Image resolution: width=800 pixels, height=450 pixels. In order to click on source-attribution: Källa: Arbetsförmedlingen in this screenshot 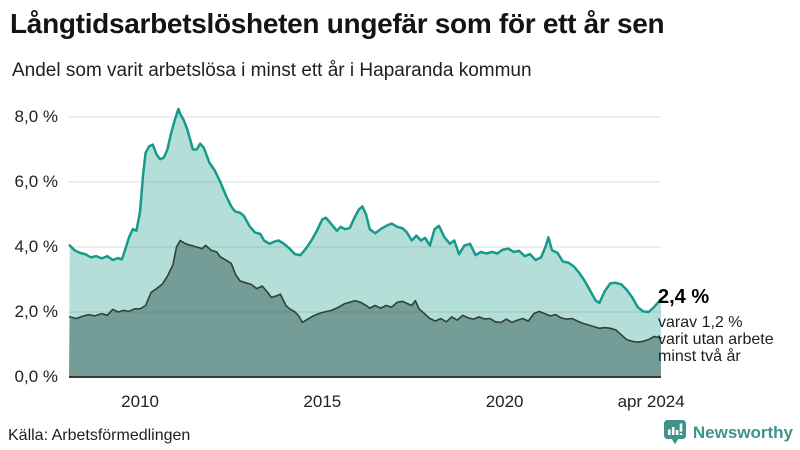, I will do `click(99, 435)`.